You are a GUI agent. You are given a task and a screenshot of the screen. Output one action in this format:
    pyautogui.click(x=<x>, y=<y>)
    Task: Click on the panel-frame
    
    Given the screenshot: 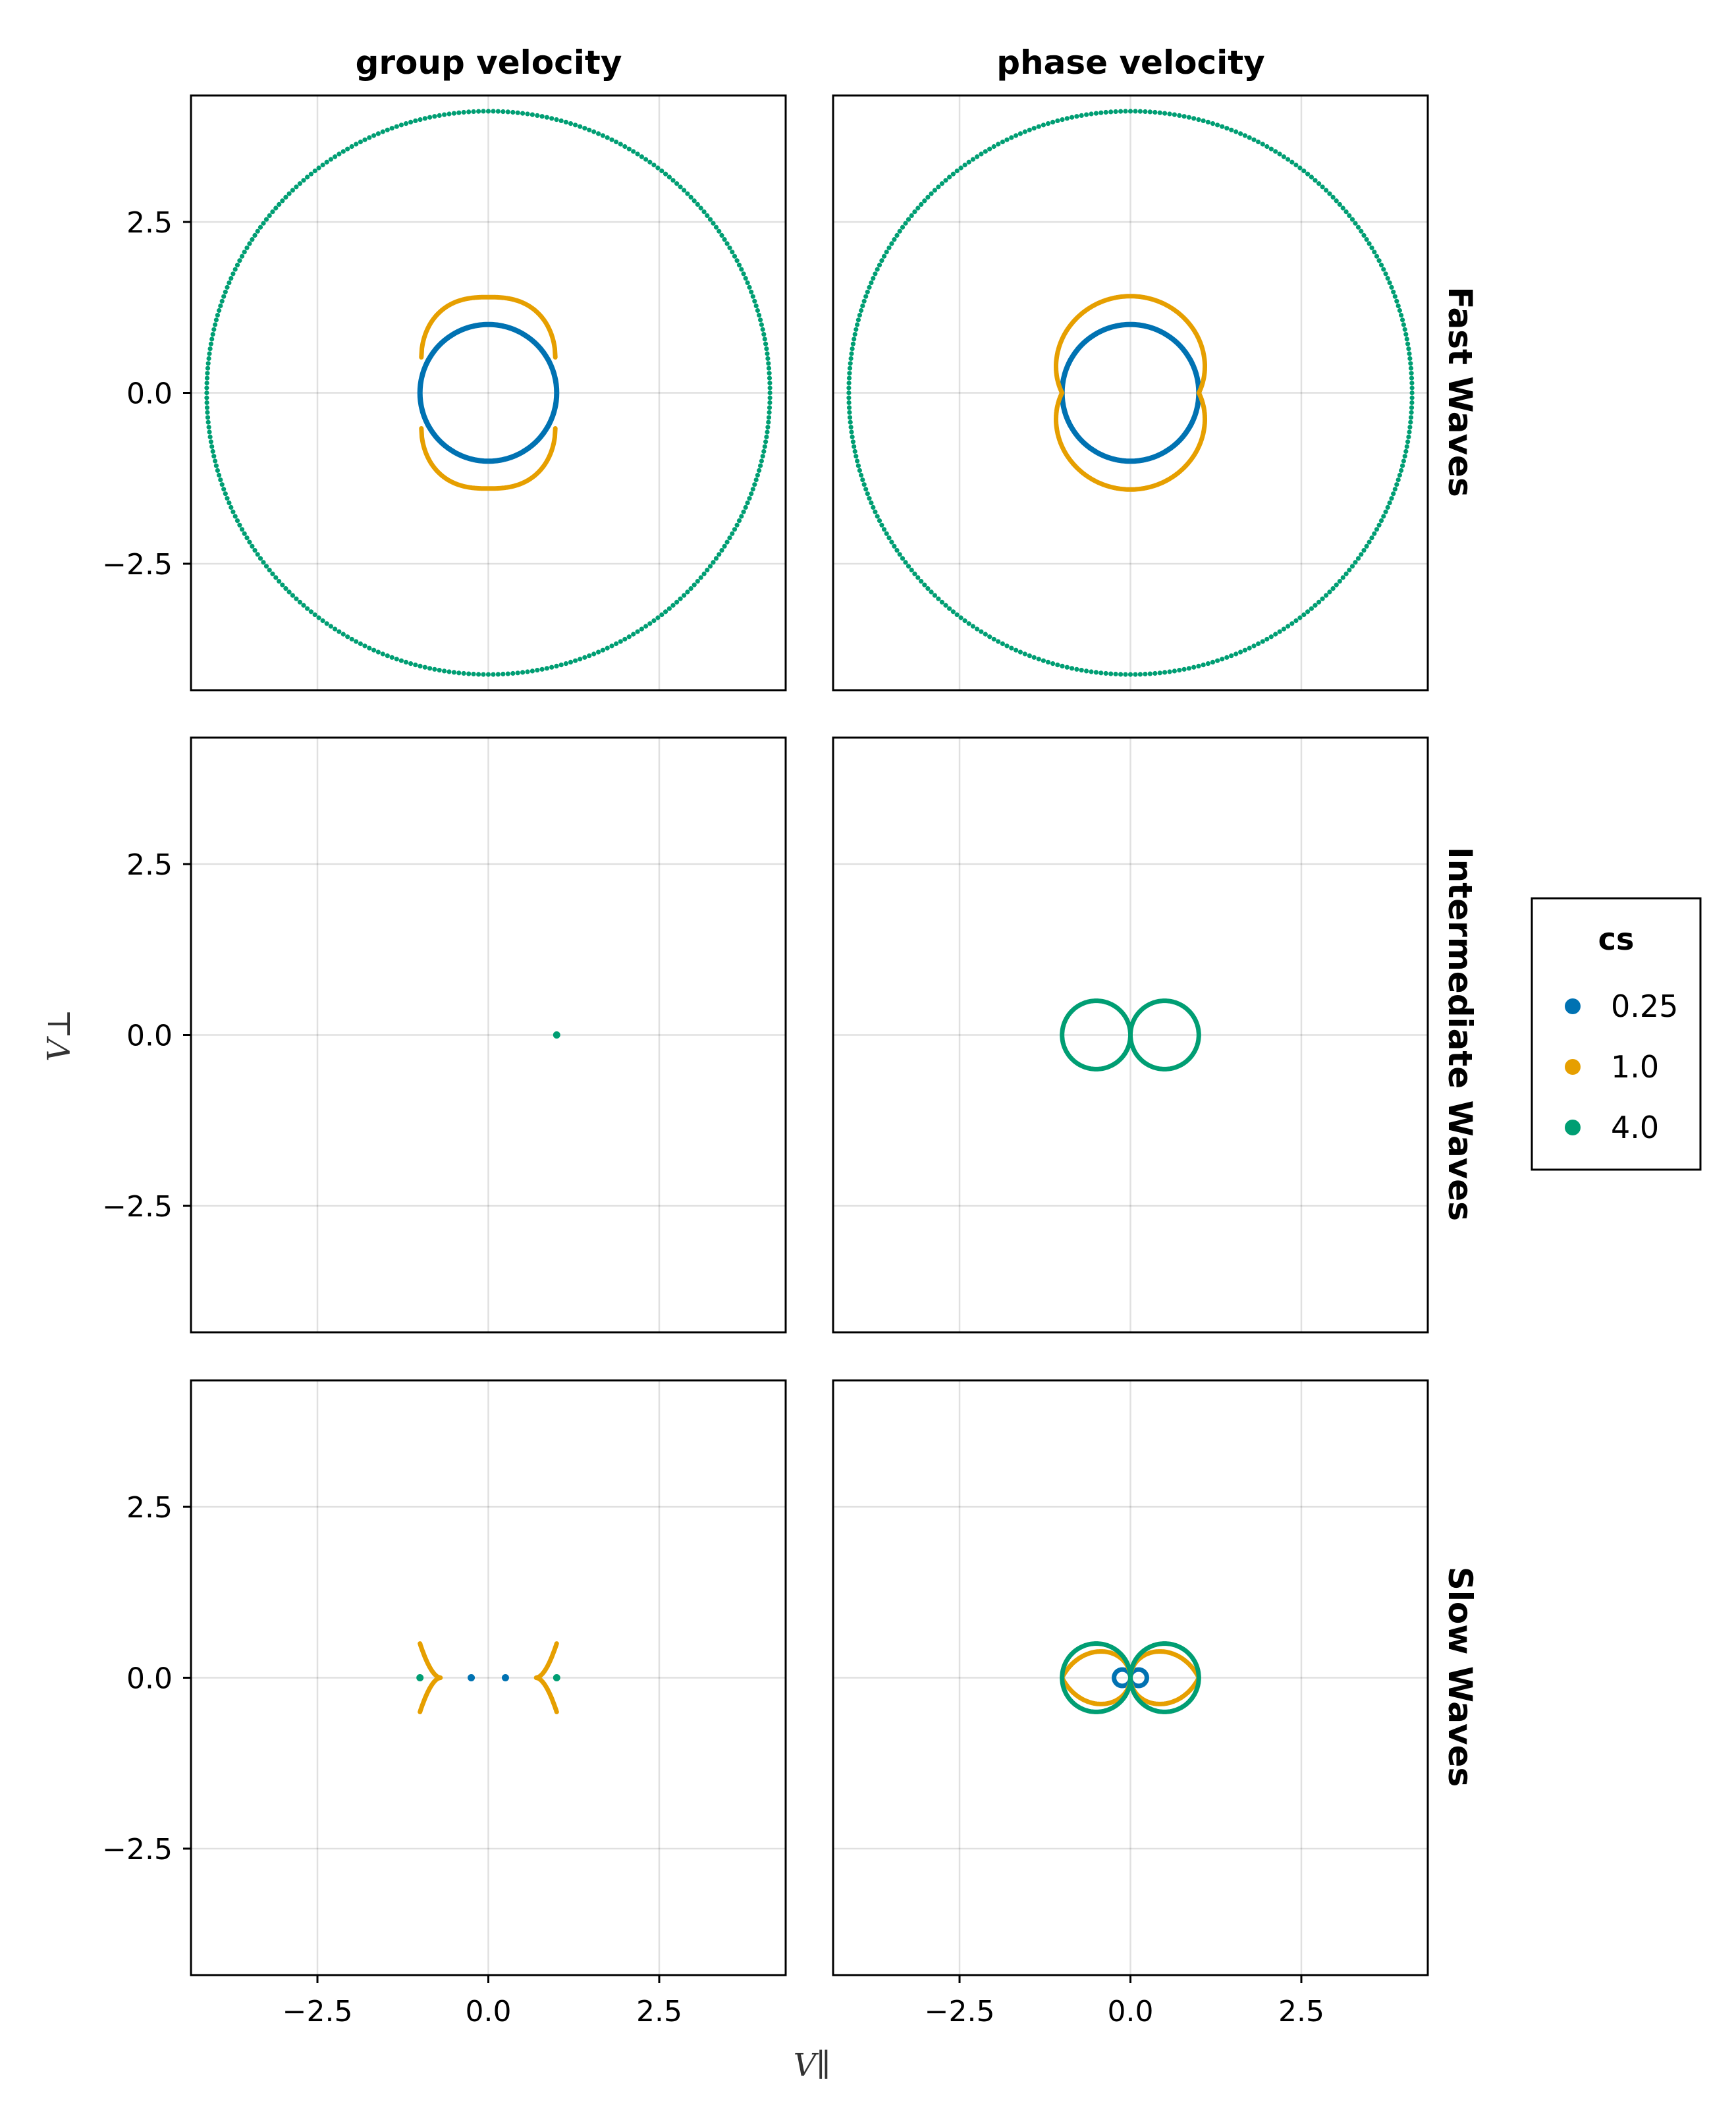 What is the action you would take?
    pyautogui.click(x=1130, y=1035)
    